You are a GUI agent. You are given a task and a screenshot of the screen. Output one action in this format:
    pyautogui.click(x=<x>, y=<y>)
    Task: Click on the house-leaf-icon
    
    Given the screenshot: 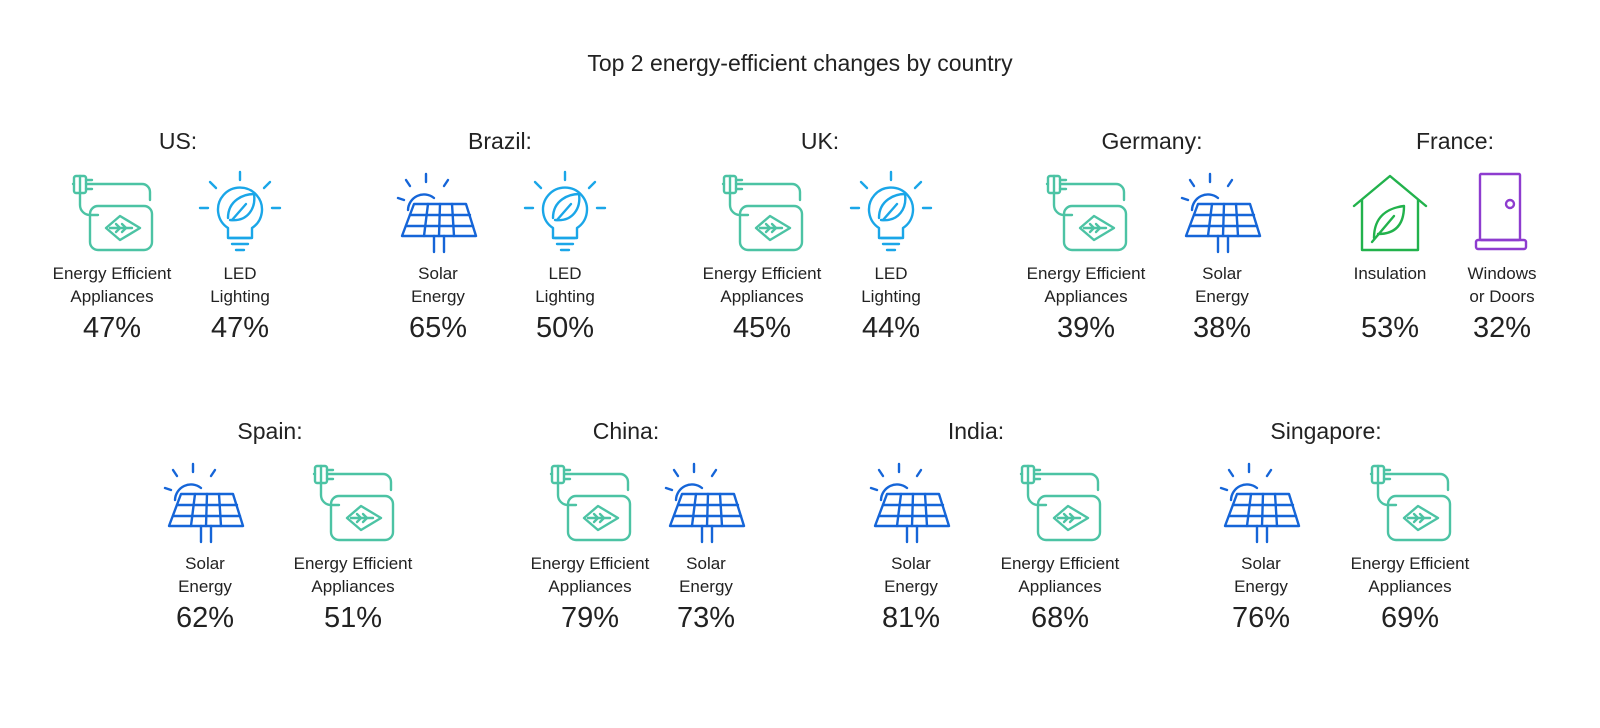 What is the action you would take?
    pyautogui.click(x=1390, y=212)
    